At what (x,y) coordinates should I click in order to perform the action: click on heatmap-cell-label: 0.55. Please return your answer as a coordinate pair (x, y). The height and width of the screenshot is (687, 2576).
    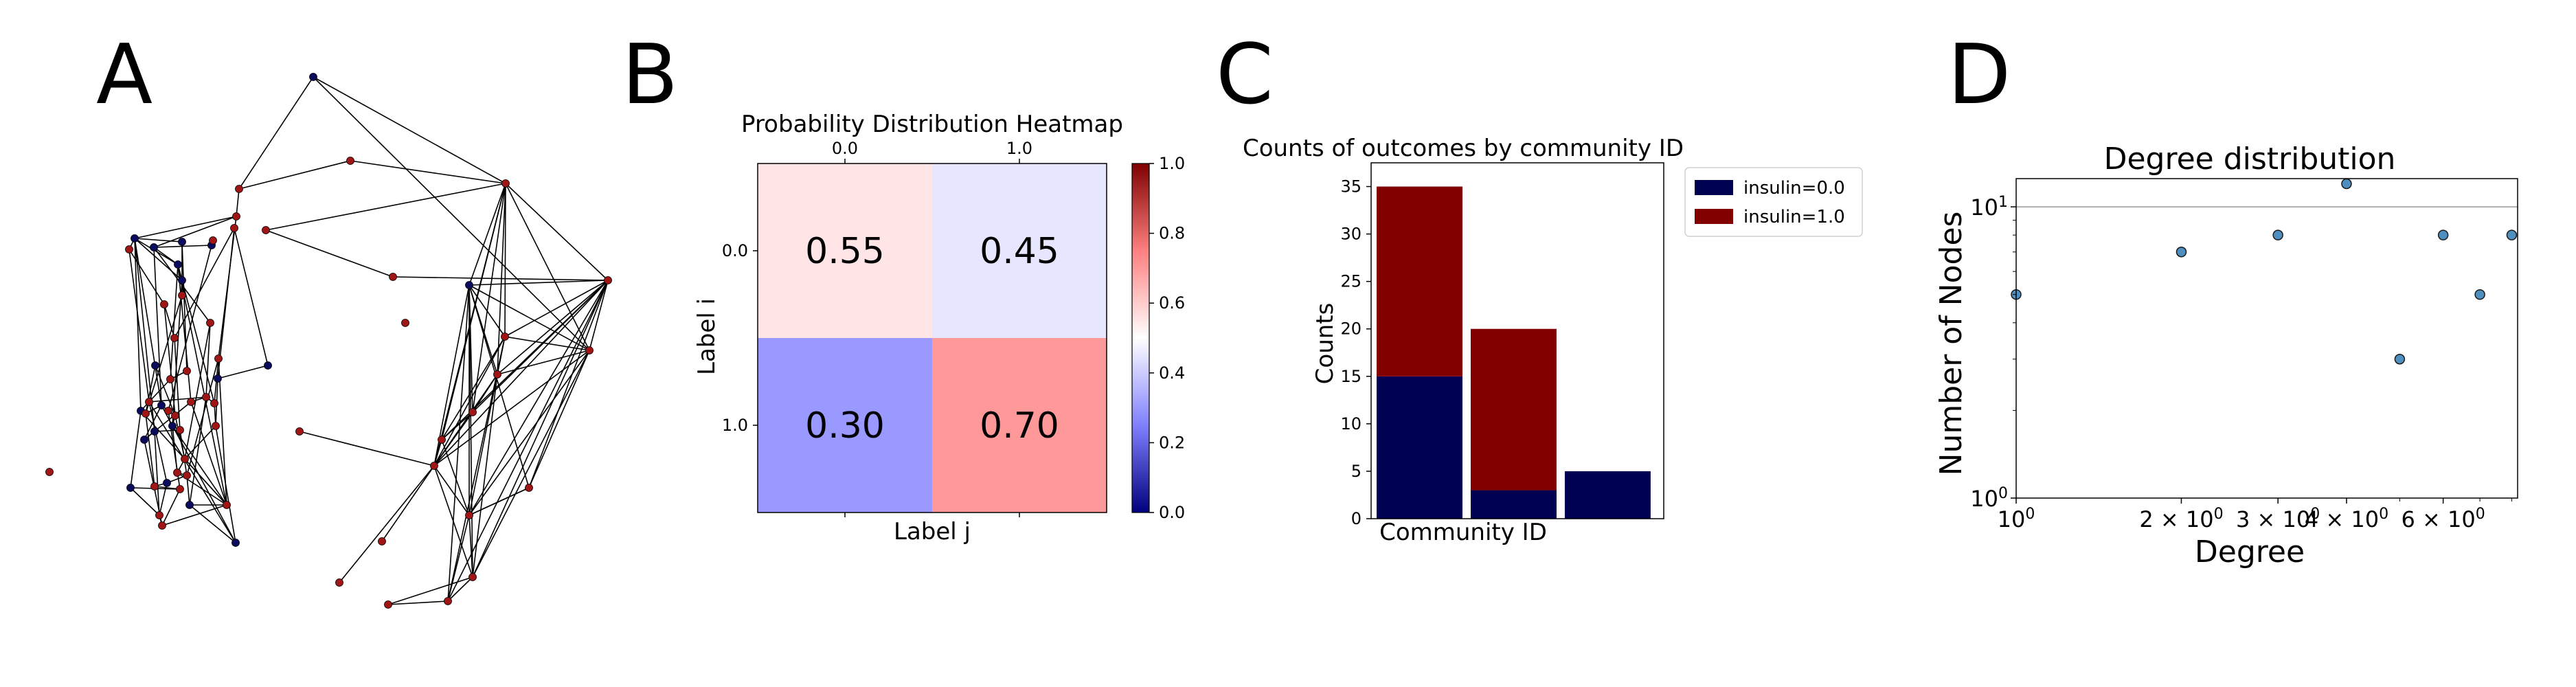
    Looking at the image, I should click on (845, 251).